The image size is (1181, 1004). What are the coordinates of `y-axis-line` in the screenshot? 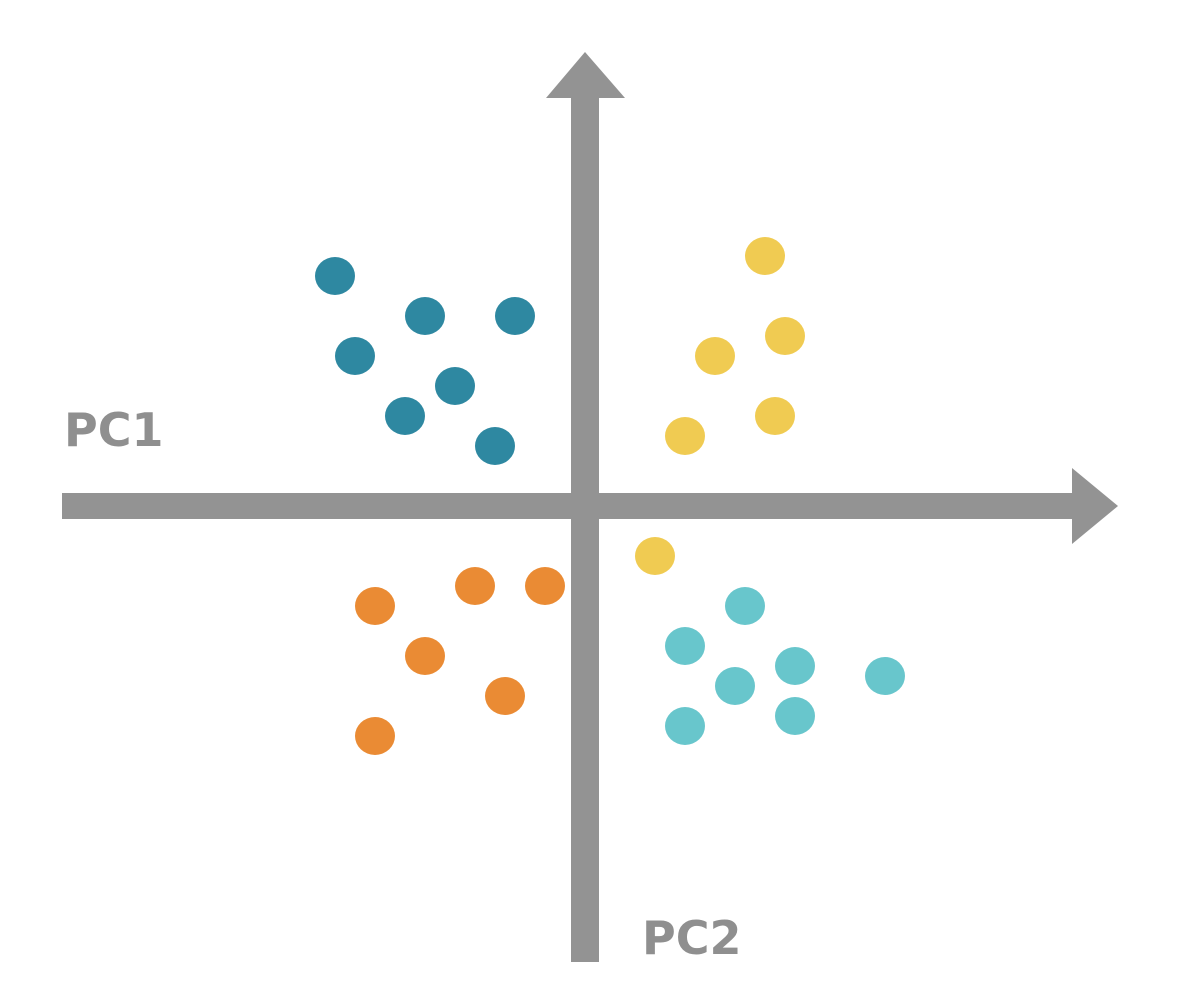 It's located at (585, 528).